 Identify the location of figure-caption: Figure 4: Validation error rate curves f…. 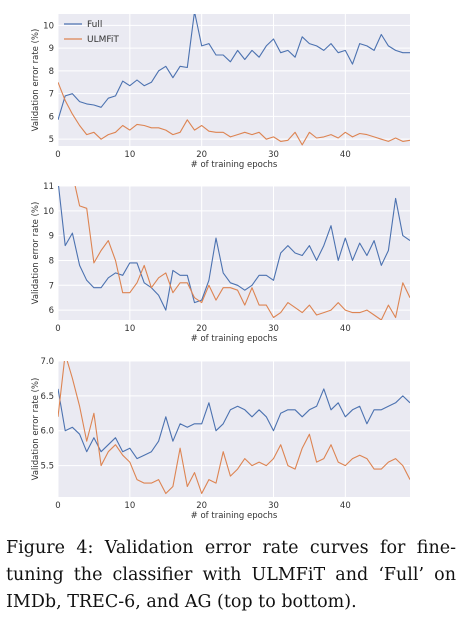
(231, 575).